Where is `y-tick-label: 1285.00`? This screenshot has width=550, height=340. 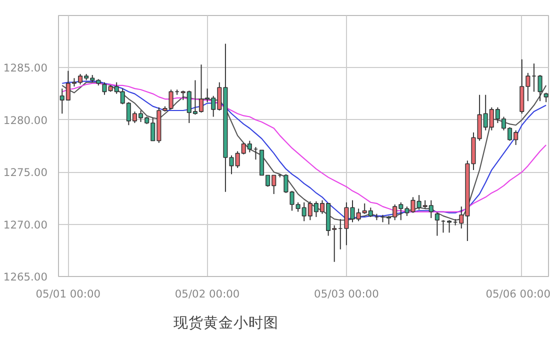
y-tick-label: 1285.00 is located at coordinates (25, 68).